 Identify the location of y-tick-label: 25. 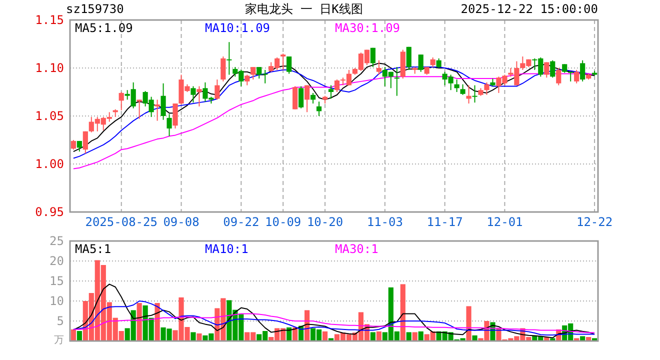
(57, 241).